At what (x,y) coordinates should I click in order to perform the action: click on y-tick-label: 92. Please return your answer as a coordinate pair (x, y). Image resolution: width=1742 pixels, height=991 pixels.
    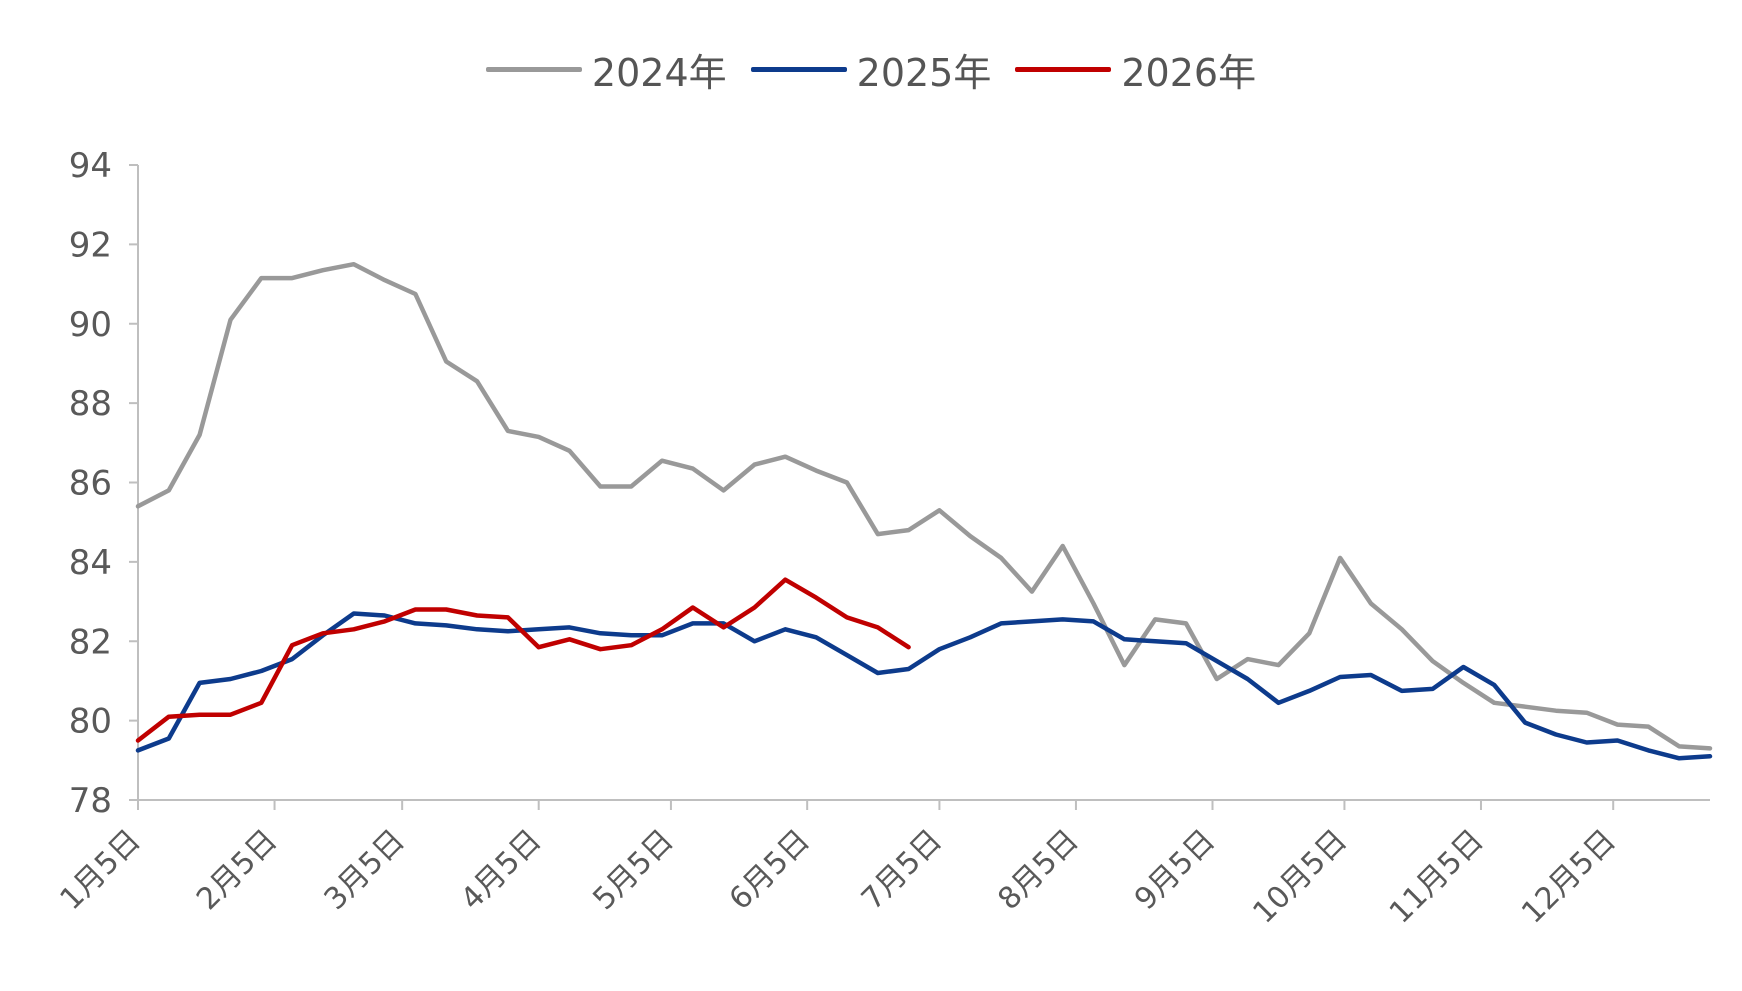
    Looking at the image, I should click on (90, 245).